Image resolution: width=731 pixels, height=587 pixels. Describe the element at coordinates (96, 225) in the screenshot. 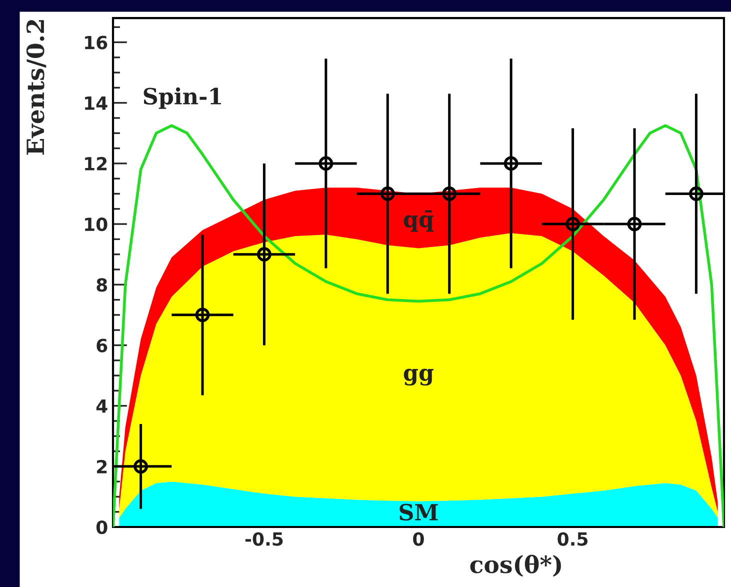

I see `y-tick-label: 10` at that location.